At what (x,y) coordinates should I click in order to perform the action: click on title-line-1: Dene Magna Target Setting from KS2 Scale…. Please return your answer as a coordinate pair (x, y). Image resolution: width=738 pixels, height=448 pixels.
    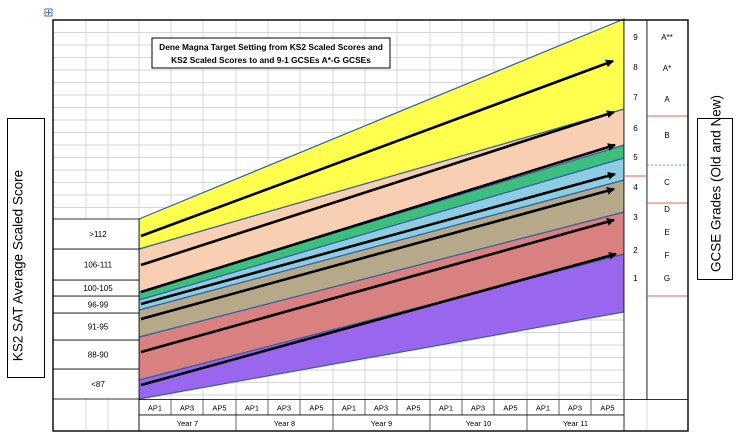
    Looking at the image, I should click on (271, 47).